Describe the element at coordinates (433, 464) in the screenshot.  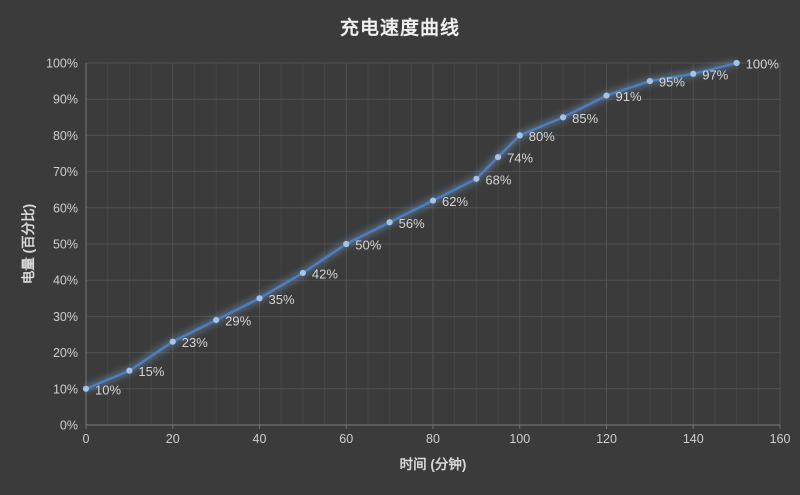
I see `x-axis-title: 时间 (分钟)` at that location.